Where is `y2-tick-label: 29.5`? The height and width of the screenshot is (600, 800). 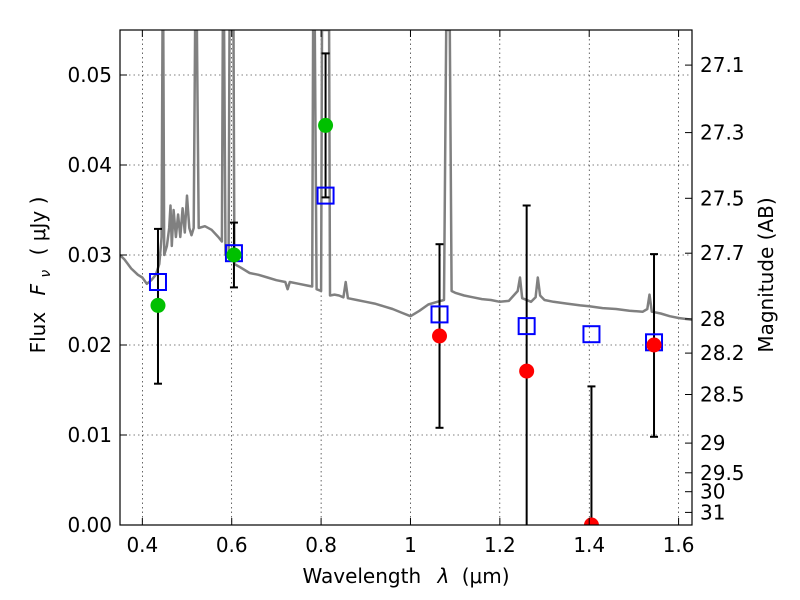
y2-tick-label: 29.5 is located at coordinates (722, 473).